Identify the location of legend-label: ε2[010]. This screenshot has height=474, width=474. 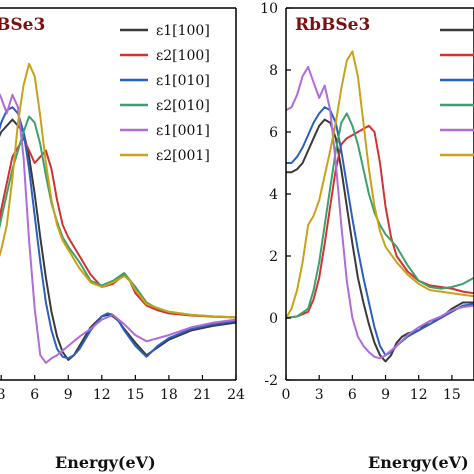
(183, 106).